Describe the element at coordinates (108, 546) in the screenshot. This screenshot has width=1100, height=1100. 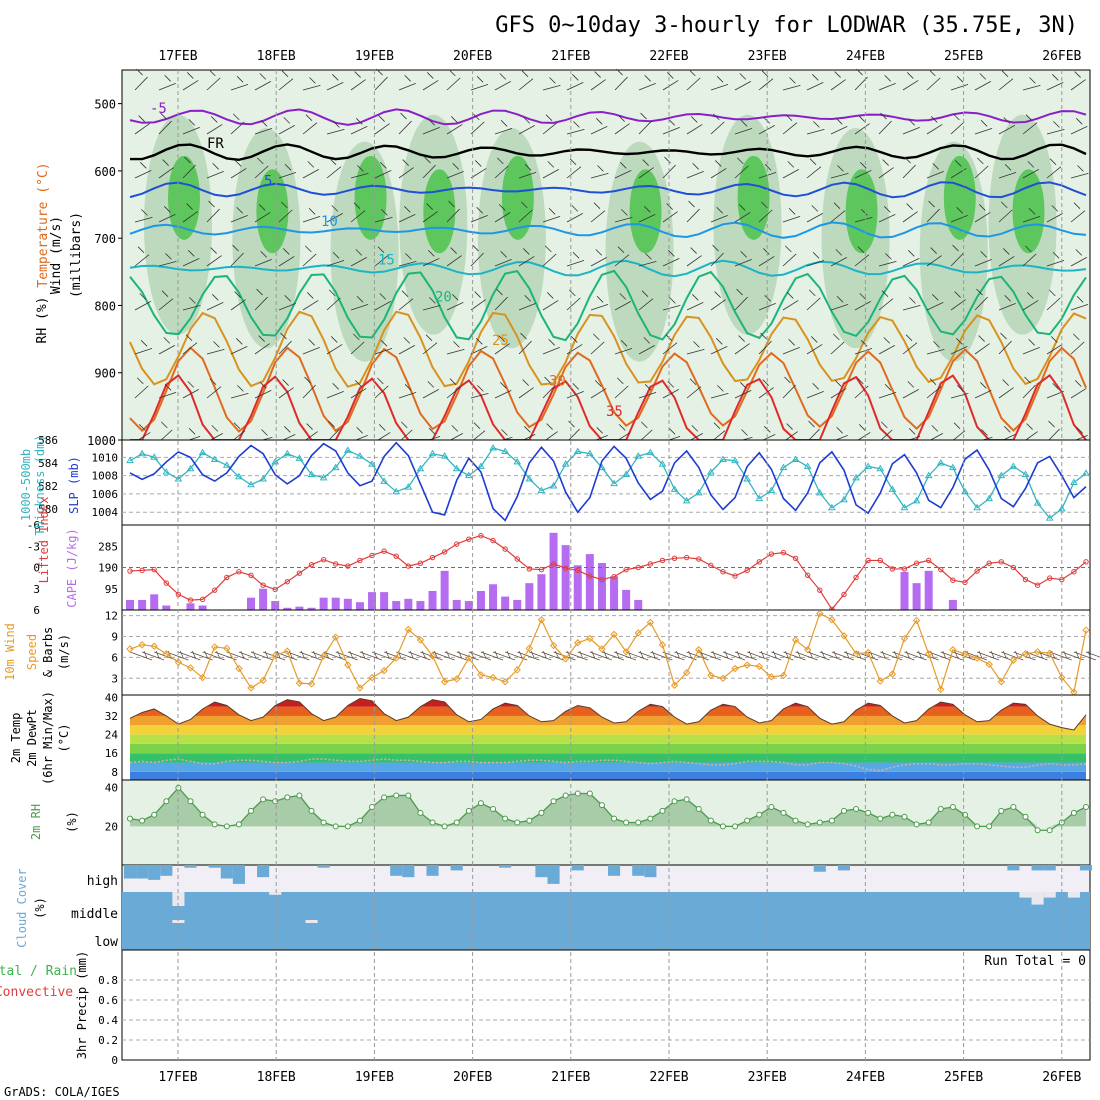
I see `y-tick-label: 285` at that location.